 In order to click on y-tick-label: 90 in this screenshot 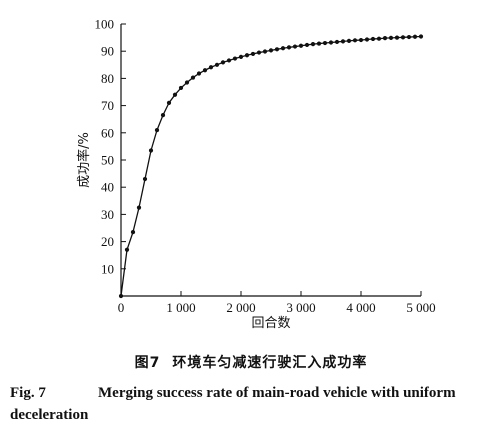, I will do `click(107, 51)`.